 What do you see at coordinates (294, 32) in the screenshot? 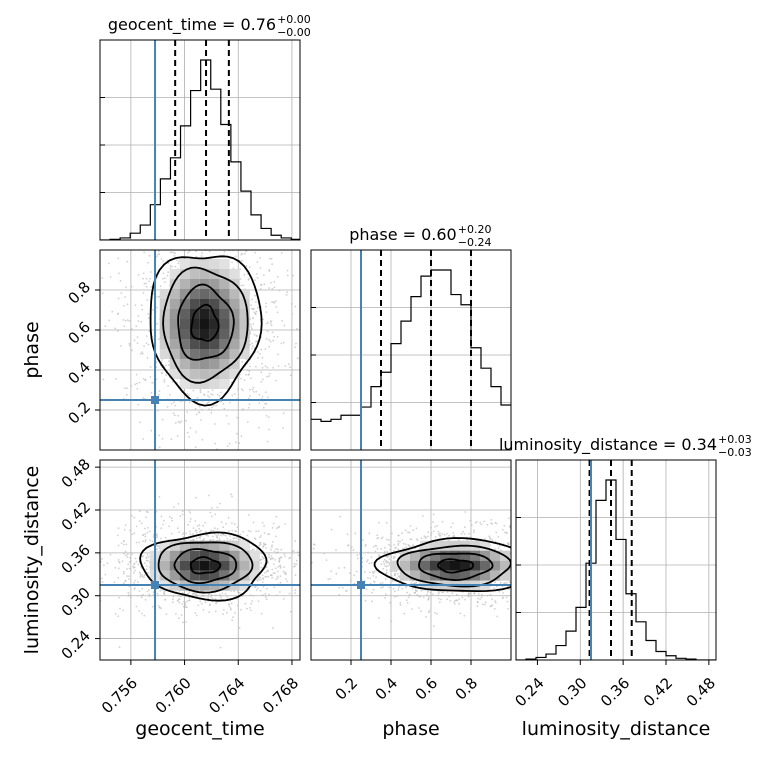
I see `title-lower-error: −0.00` at bounding box center [294, 32].